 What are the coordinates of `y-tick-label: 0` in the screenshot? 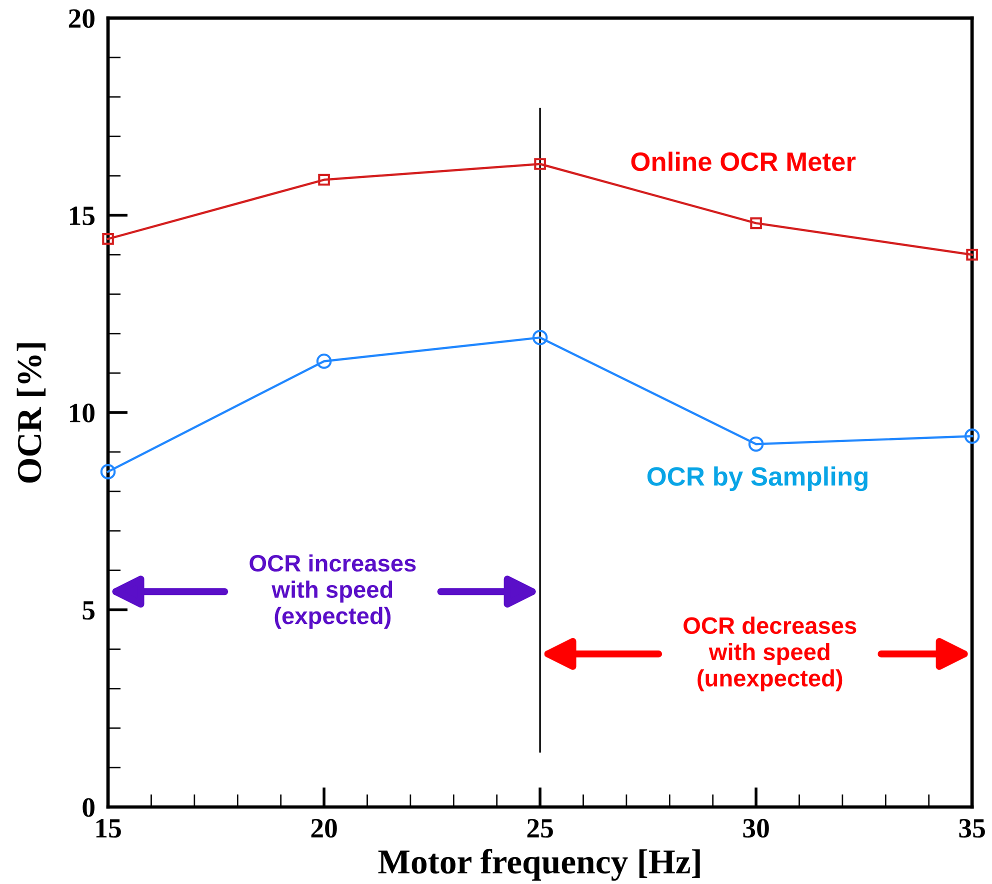 It's located at (88, 807).